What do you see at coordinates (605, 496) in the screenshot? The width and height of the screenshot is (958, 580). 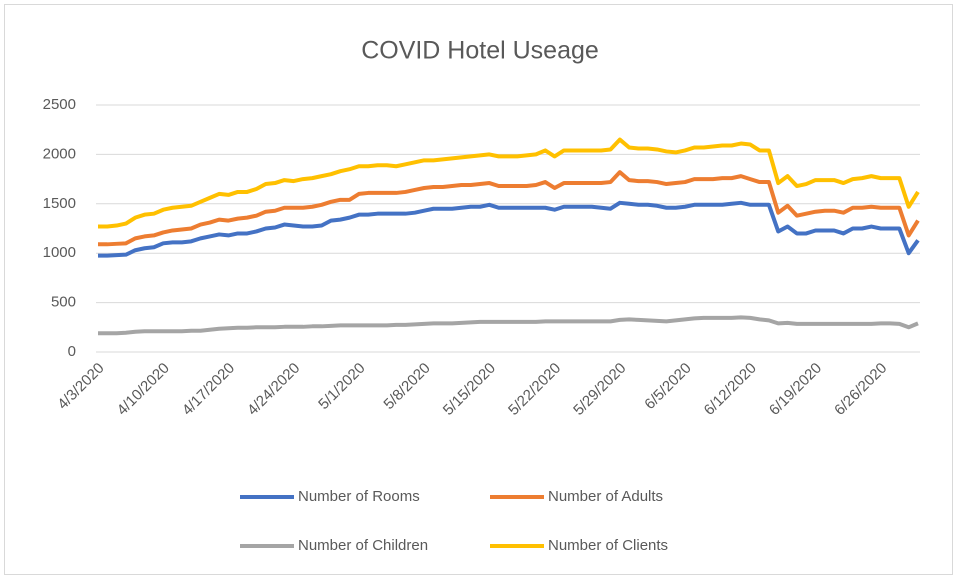 I see `legend-label: Number of Adults` at bounding box center [605, 496].